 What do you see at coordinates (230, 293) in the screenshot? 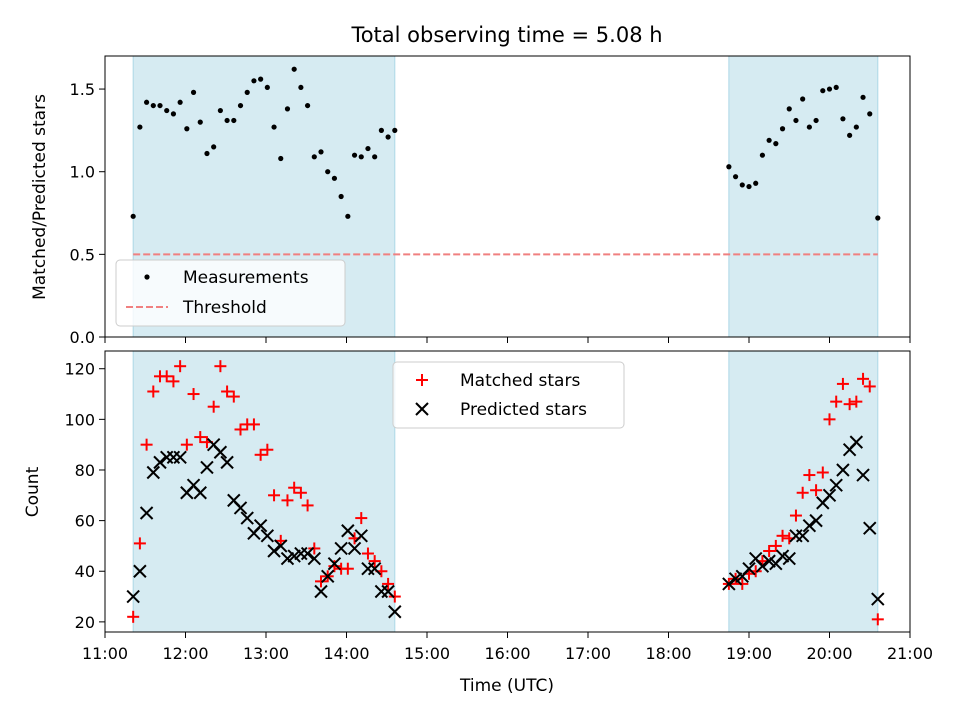
I see `top-legend: Measurements Threshold` at bounding box center [230, 293].